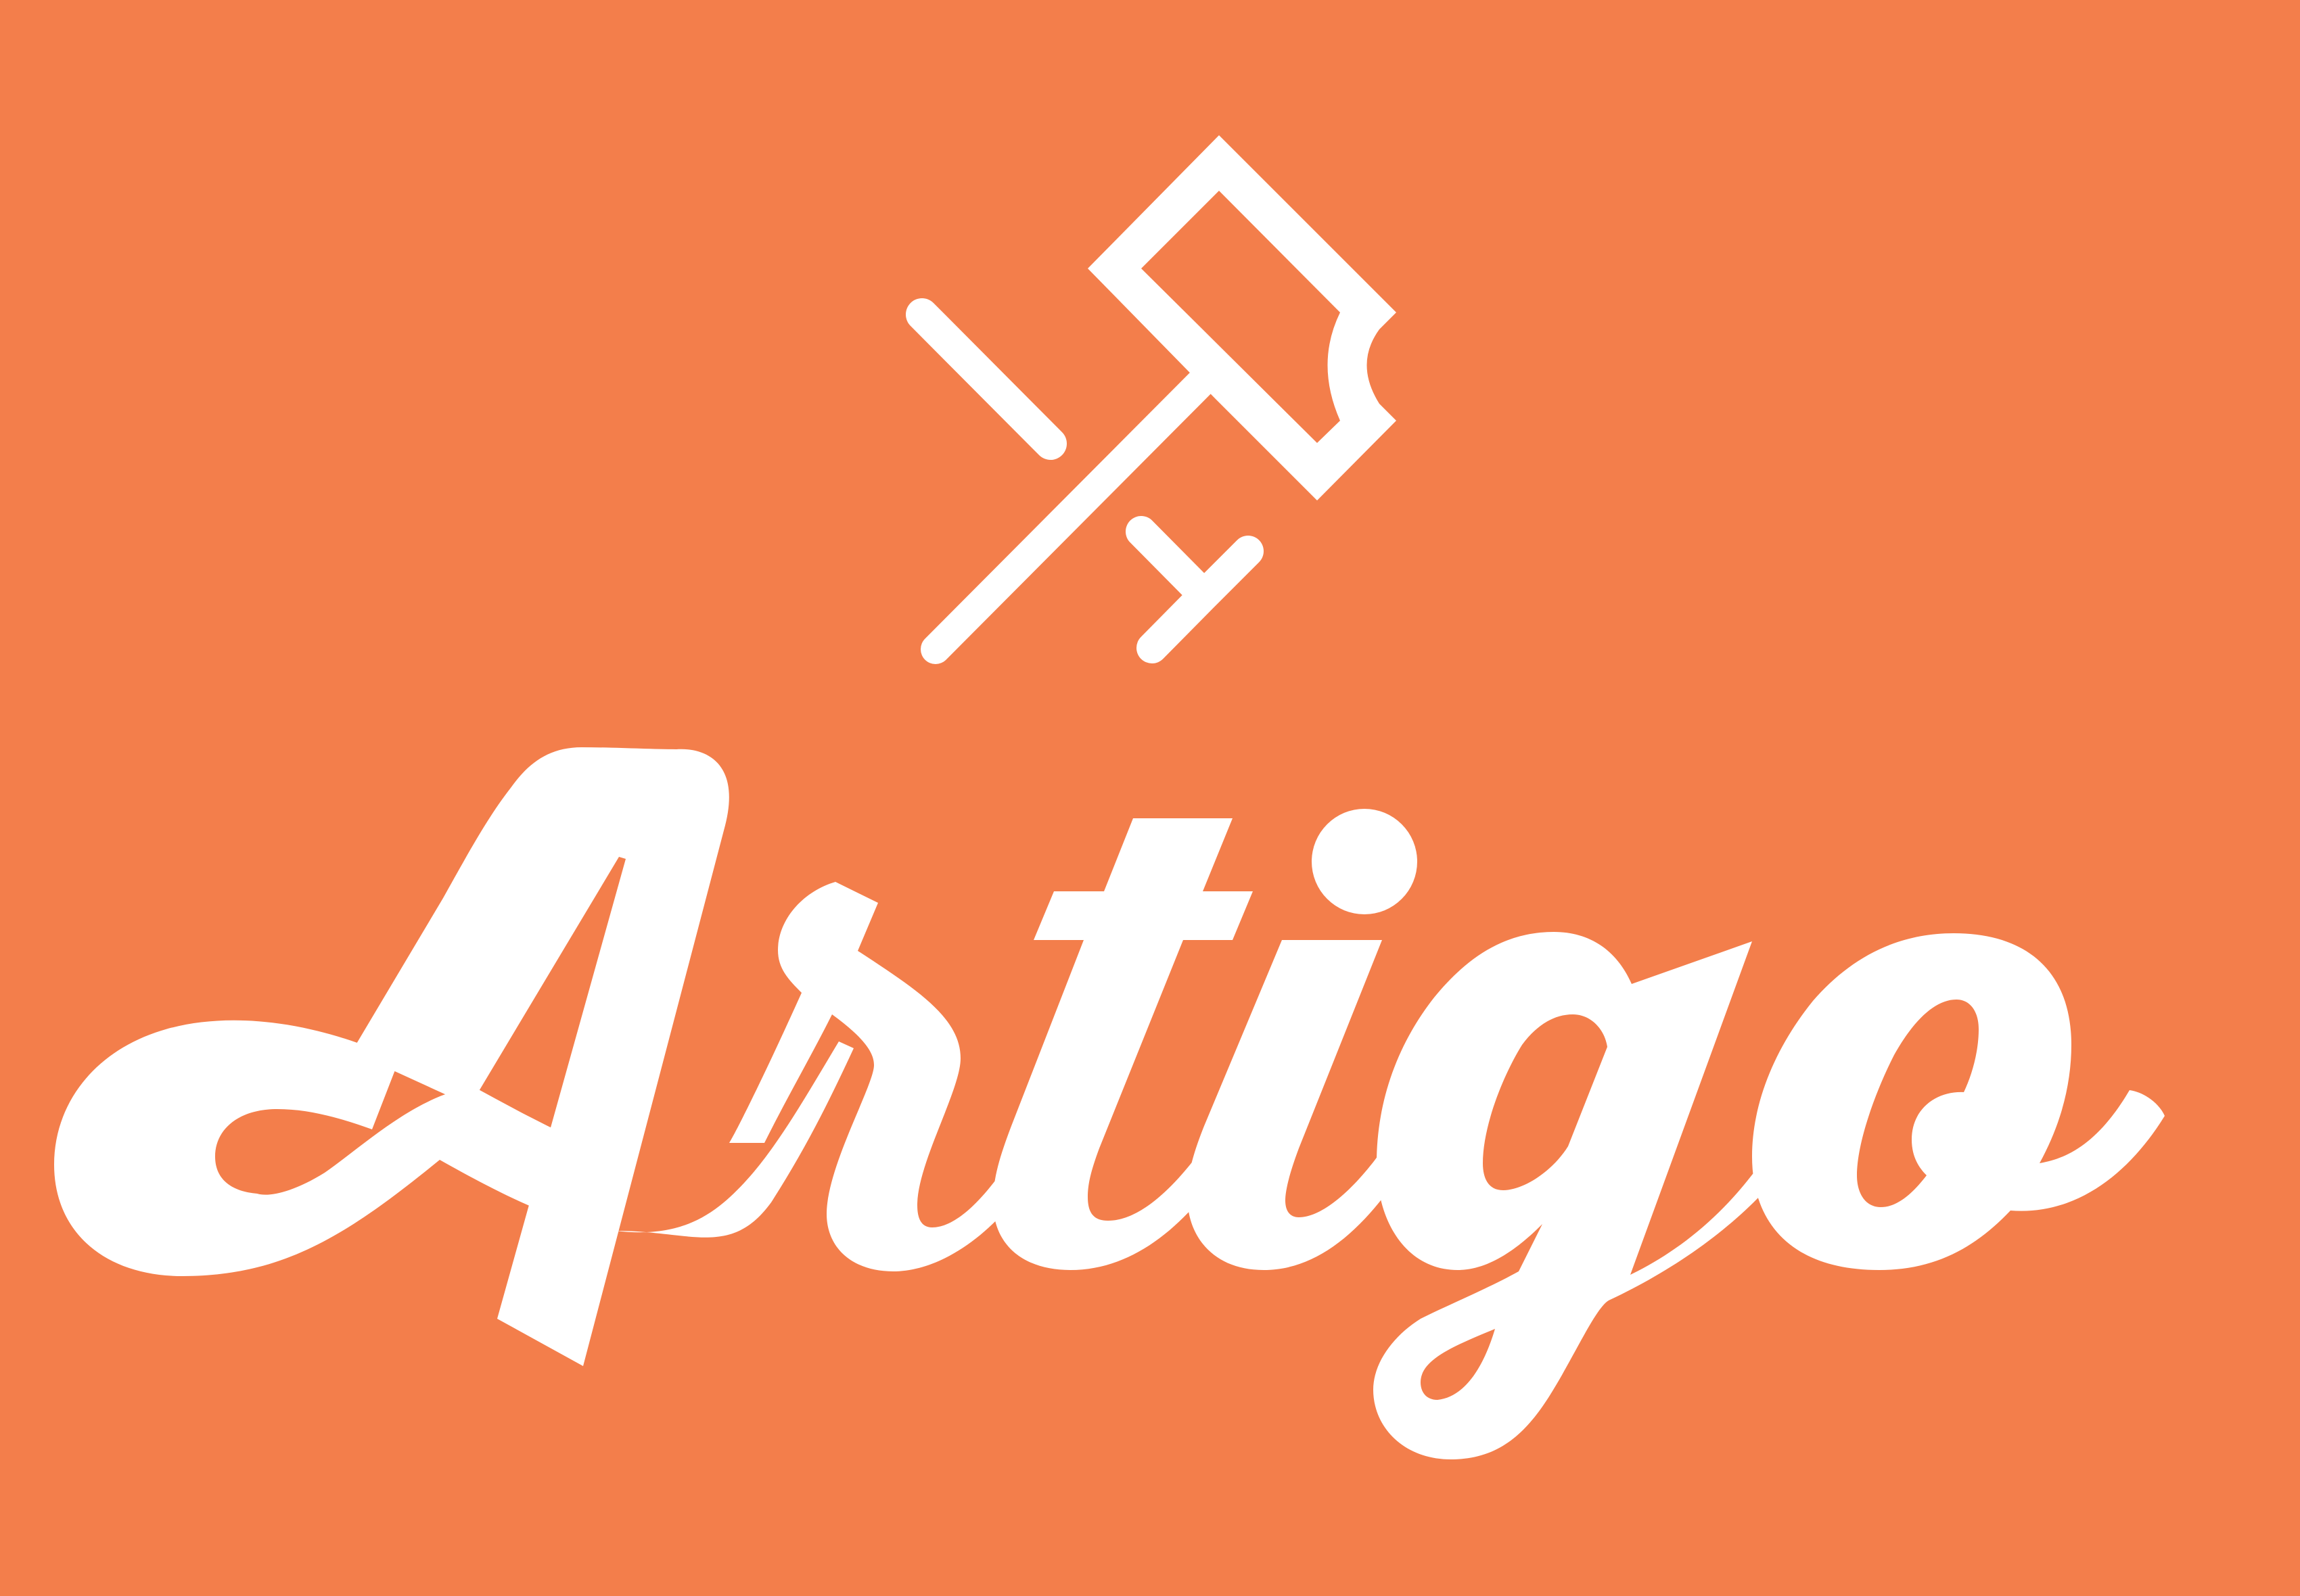 This screenshot has width=2300, height=1596. I want to click on letter-r, so click(887, 1076).